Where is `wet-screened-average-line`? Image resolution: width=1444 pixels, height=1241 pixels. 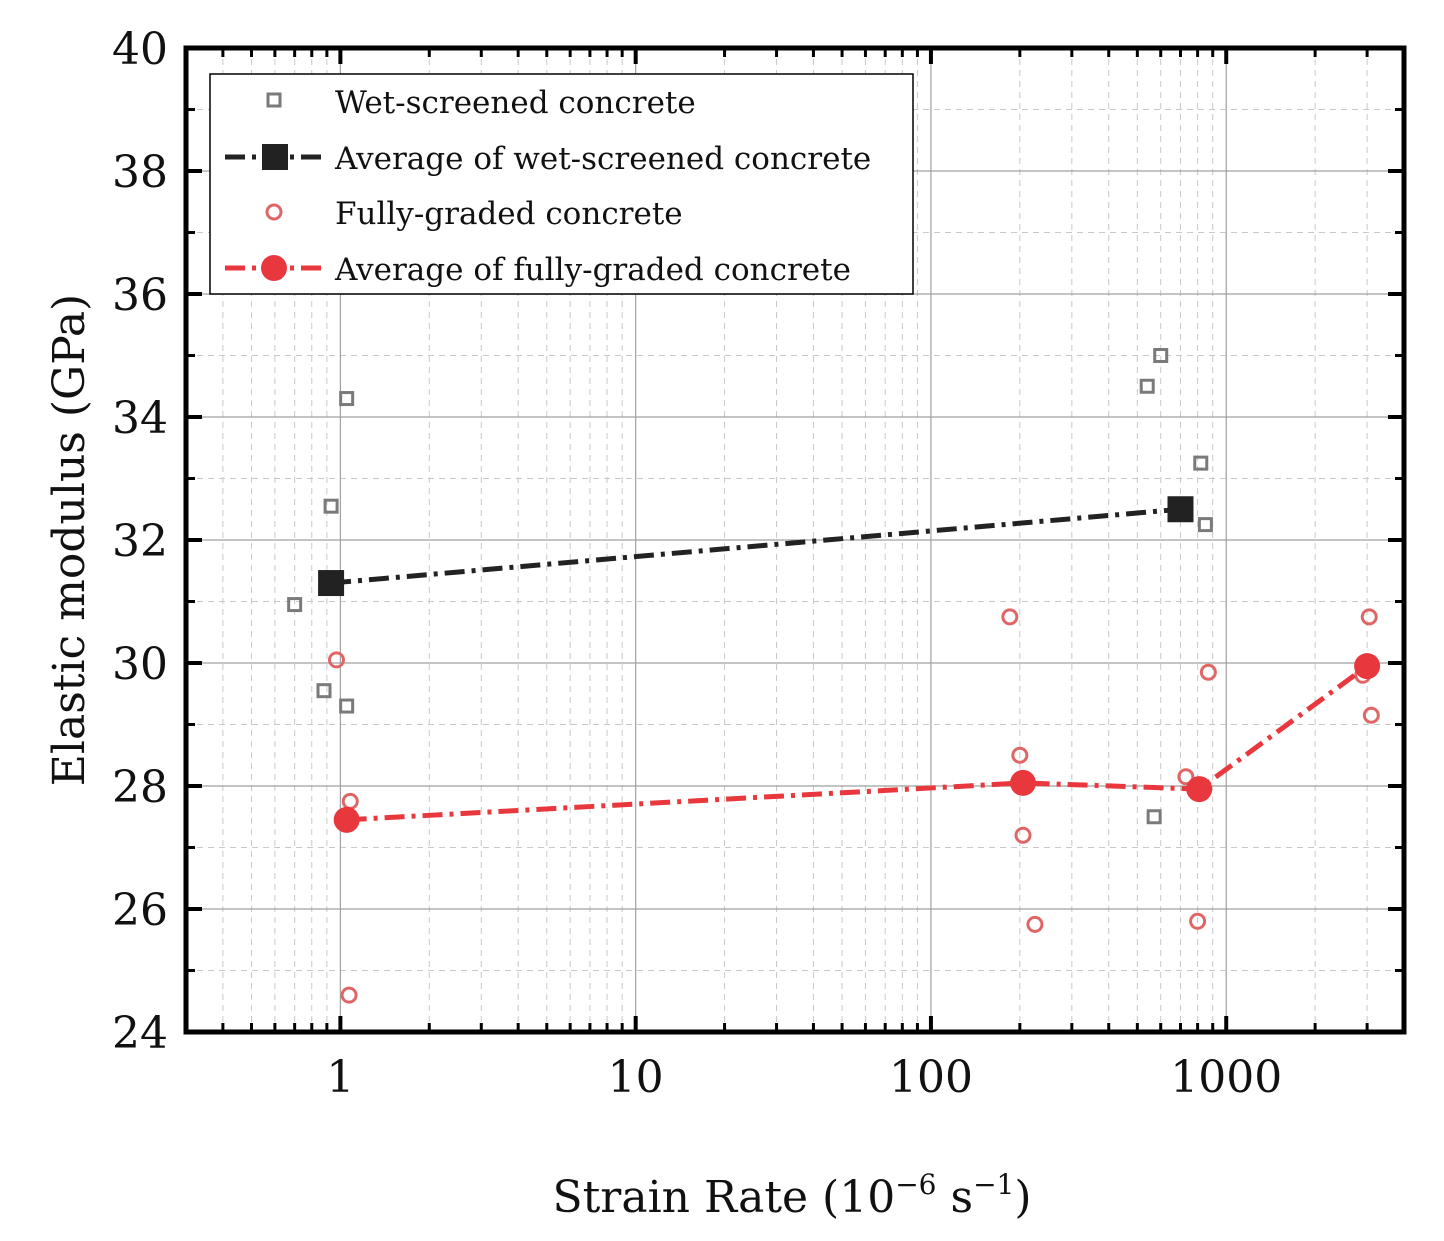 wet-screened-average-line is located at coordinates (755, 546).